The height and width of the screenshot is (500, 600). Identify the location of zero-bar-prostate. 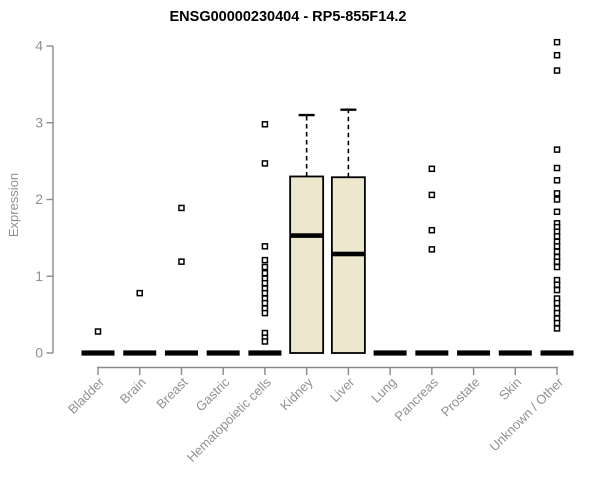
(474, 353).